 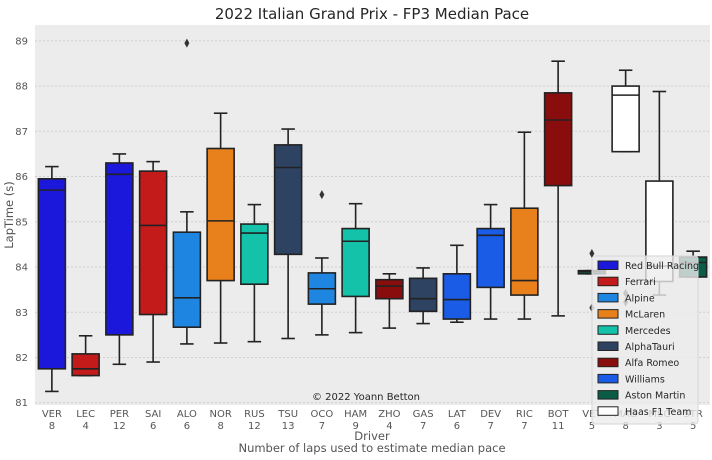 I want to click on box-gas, so click(x=423, y=296).